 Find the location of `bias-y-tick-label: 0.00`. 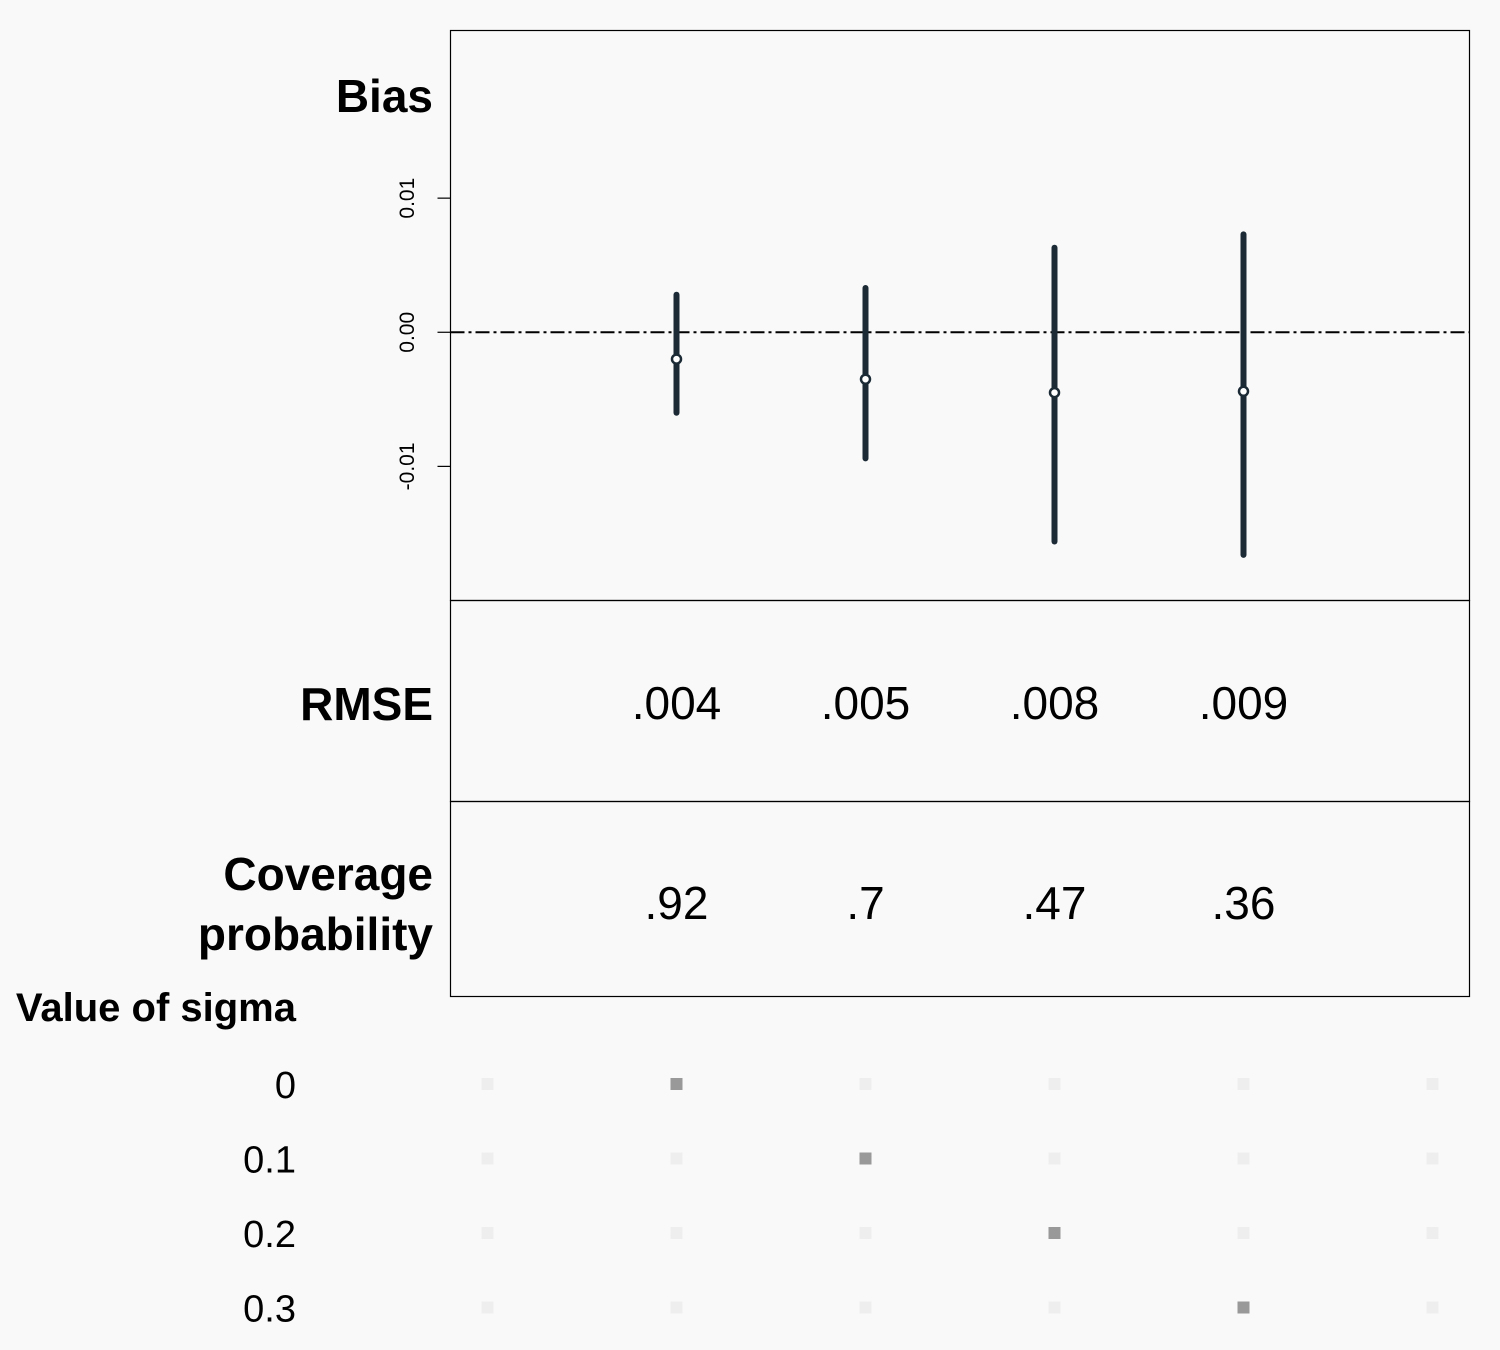

bias-y-tick-label: 0.00 is located at coordinates (407, 332).